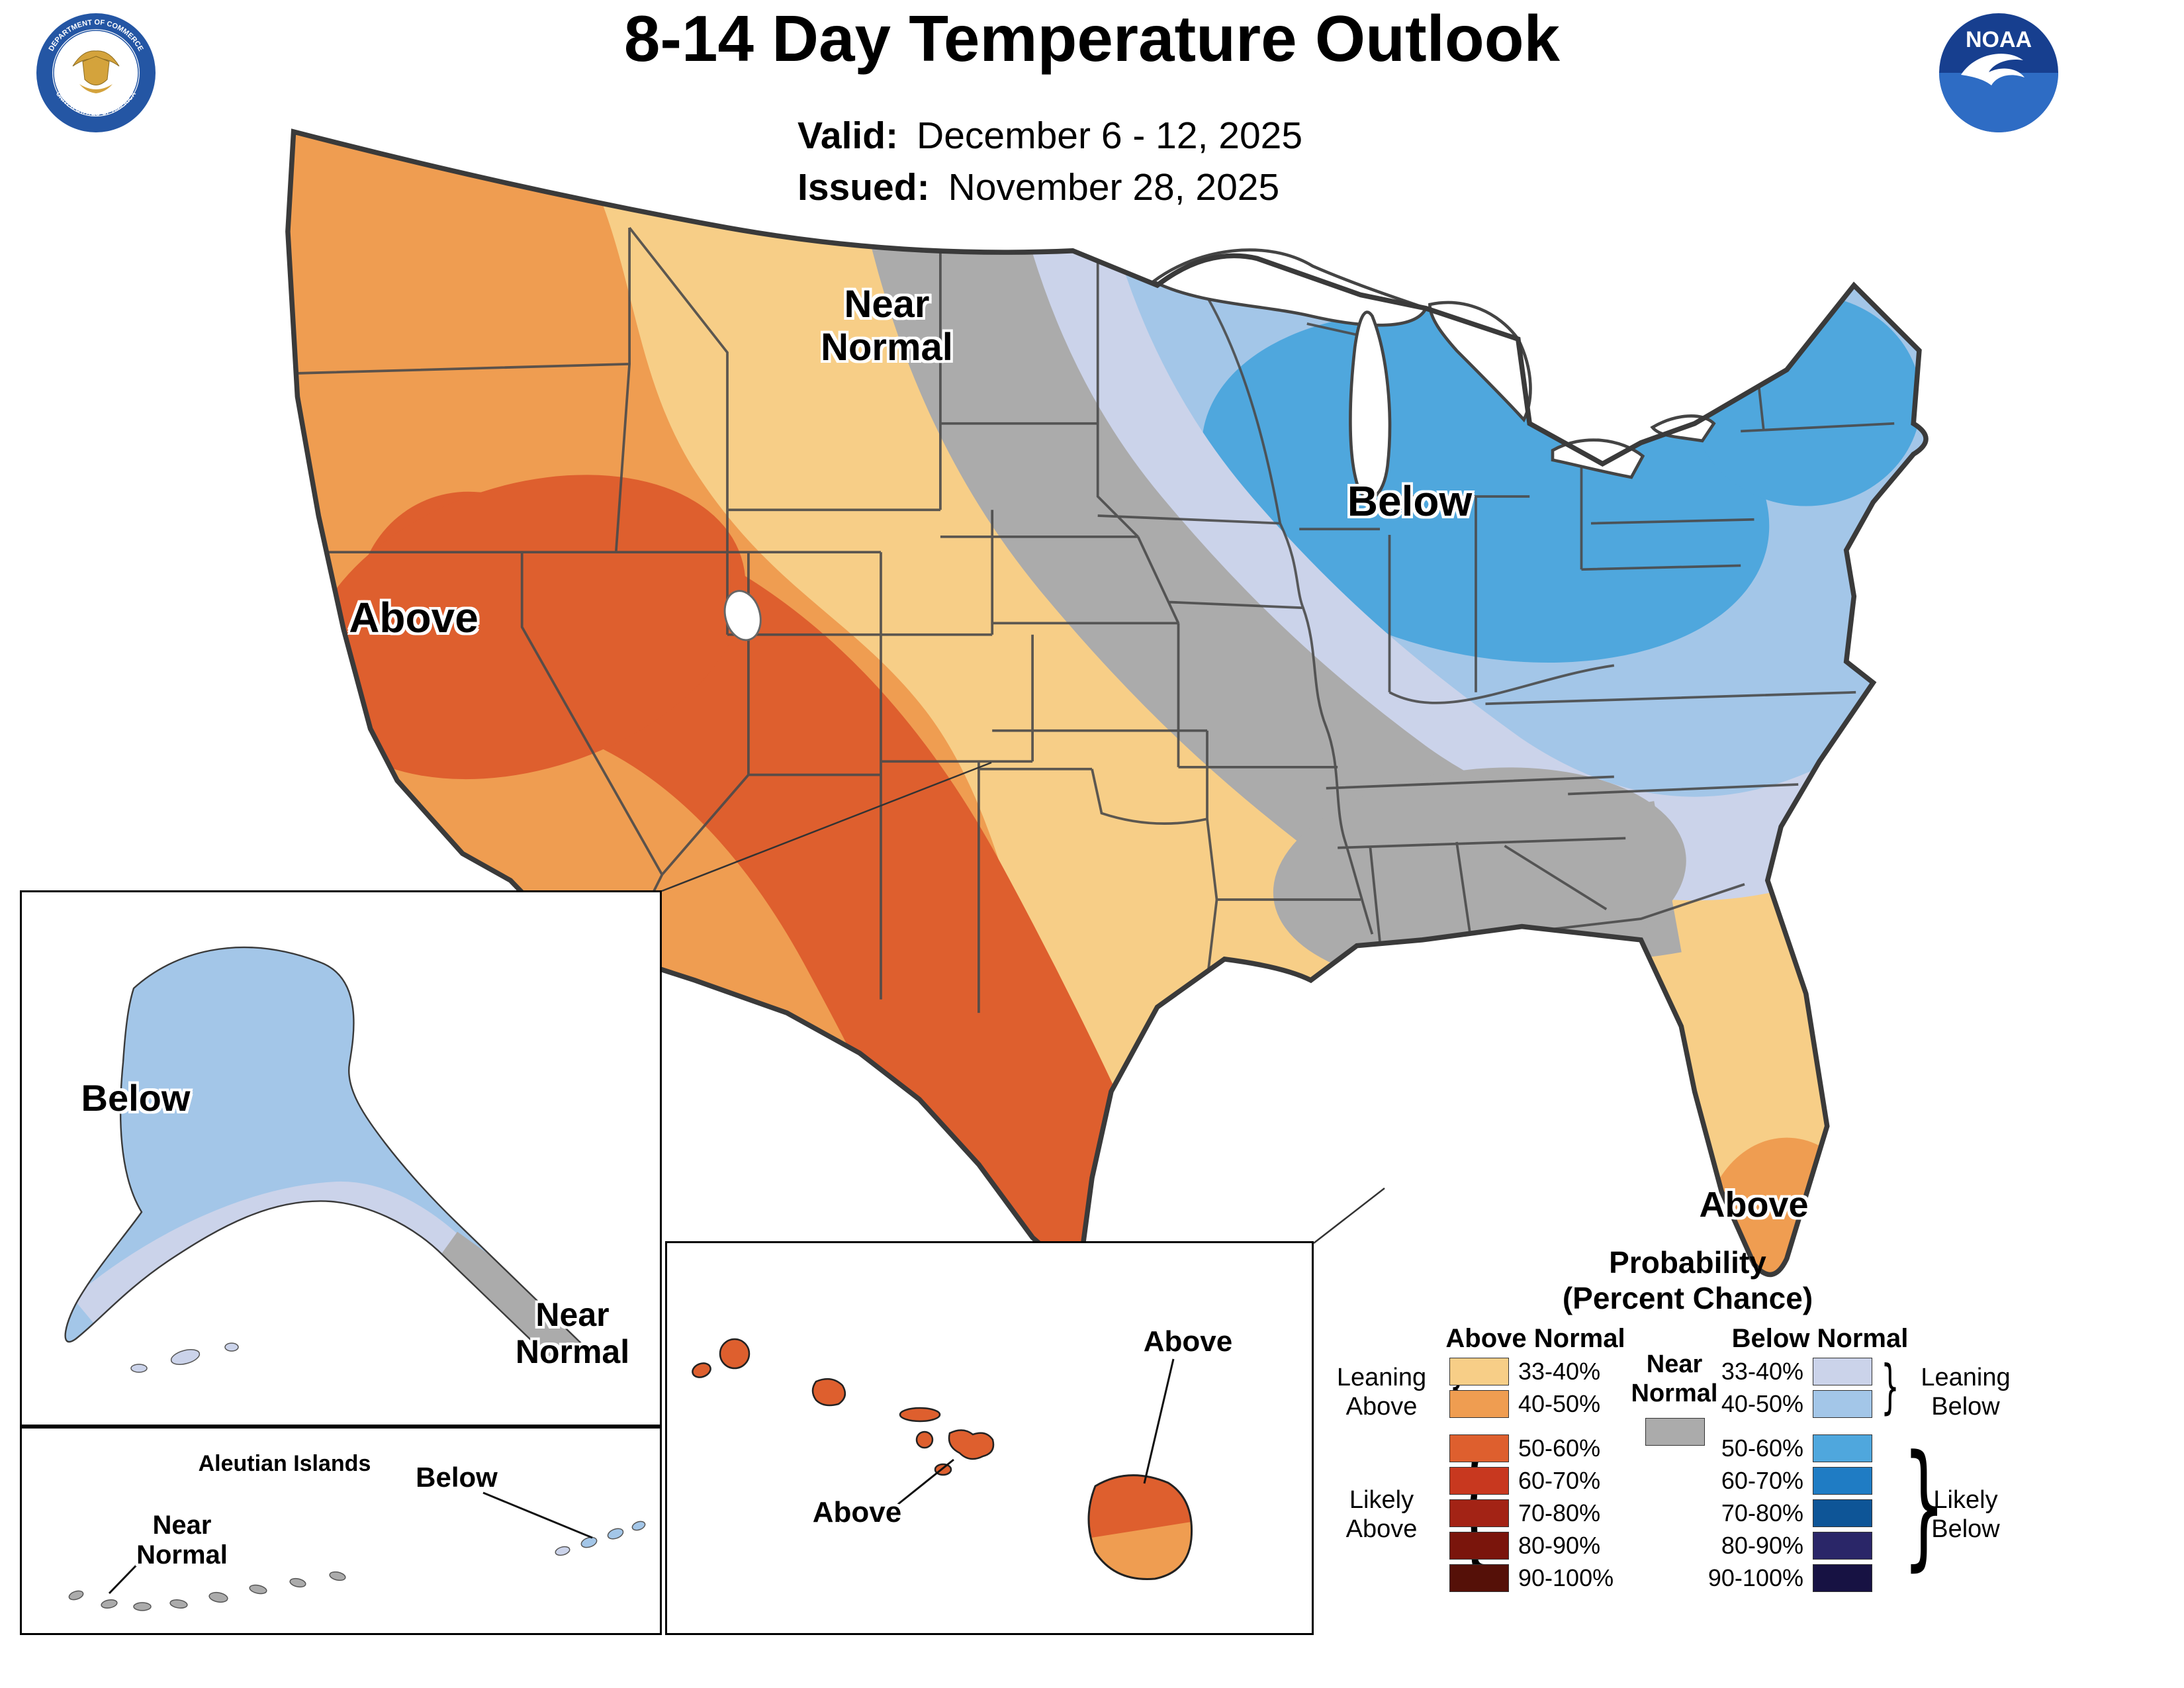 This screenshot has height=1688, width=2184. I want to click on great-salt-lake, so click(742, 615).